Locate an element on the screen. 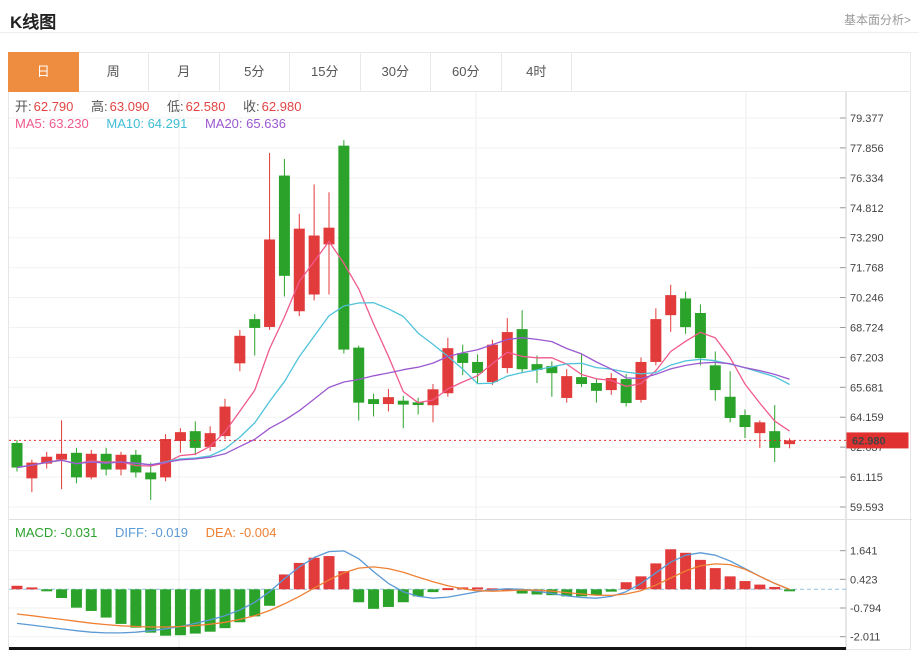 Image resolution: width=919 pixels, height=650 pixels. tab-day: 日 is located at coordinates (43, 72).